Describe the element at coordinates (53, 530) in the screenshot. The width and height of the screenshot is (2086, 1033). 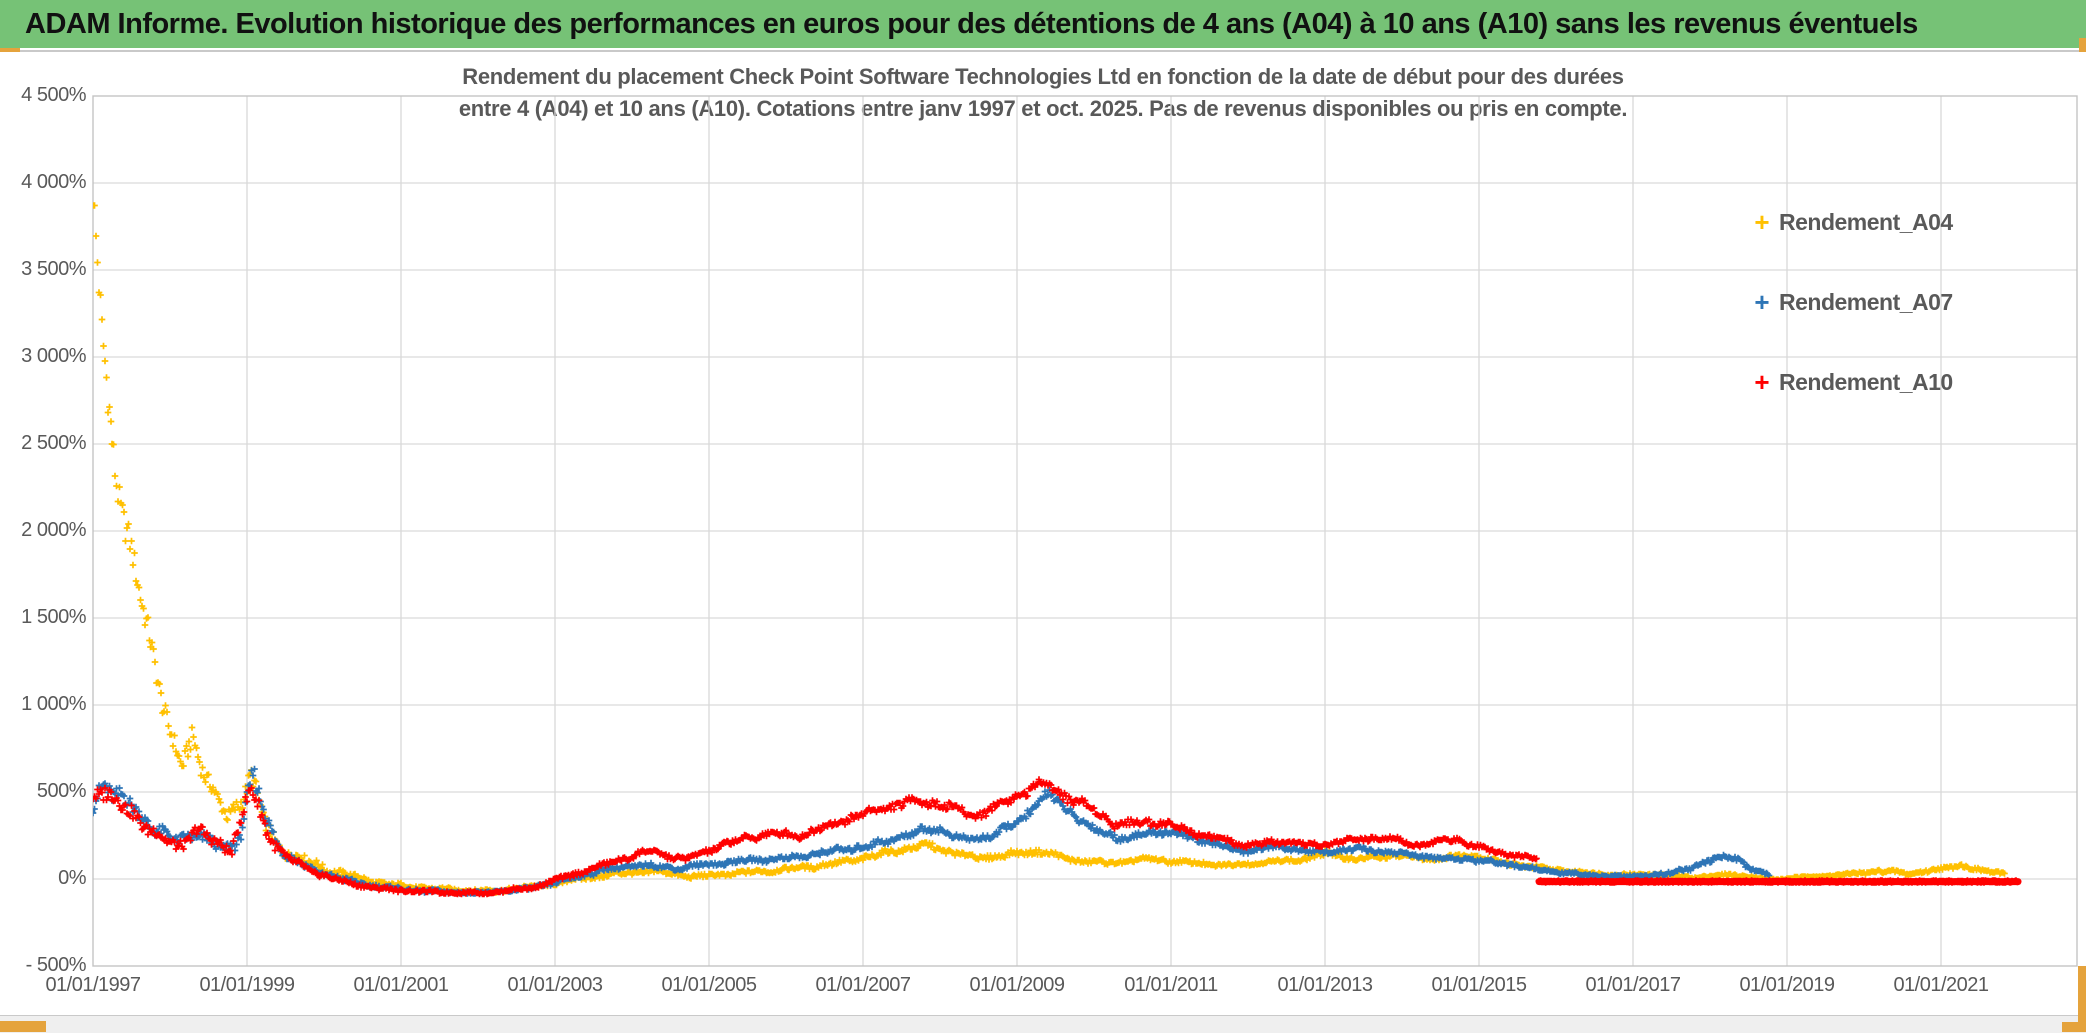
I see `y-axis-label: 2 000%` at that location.